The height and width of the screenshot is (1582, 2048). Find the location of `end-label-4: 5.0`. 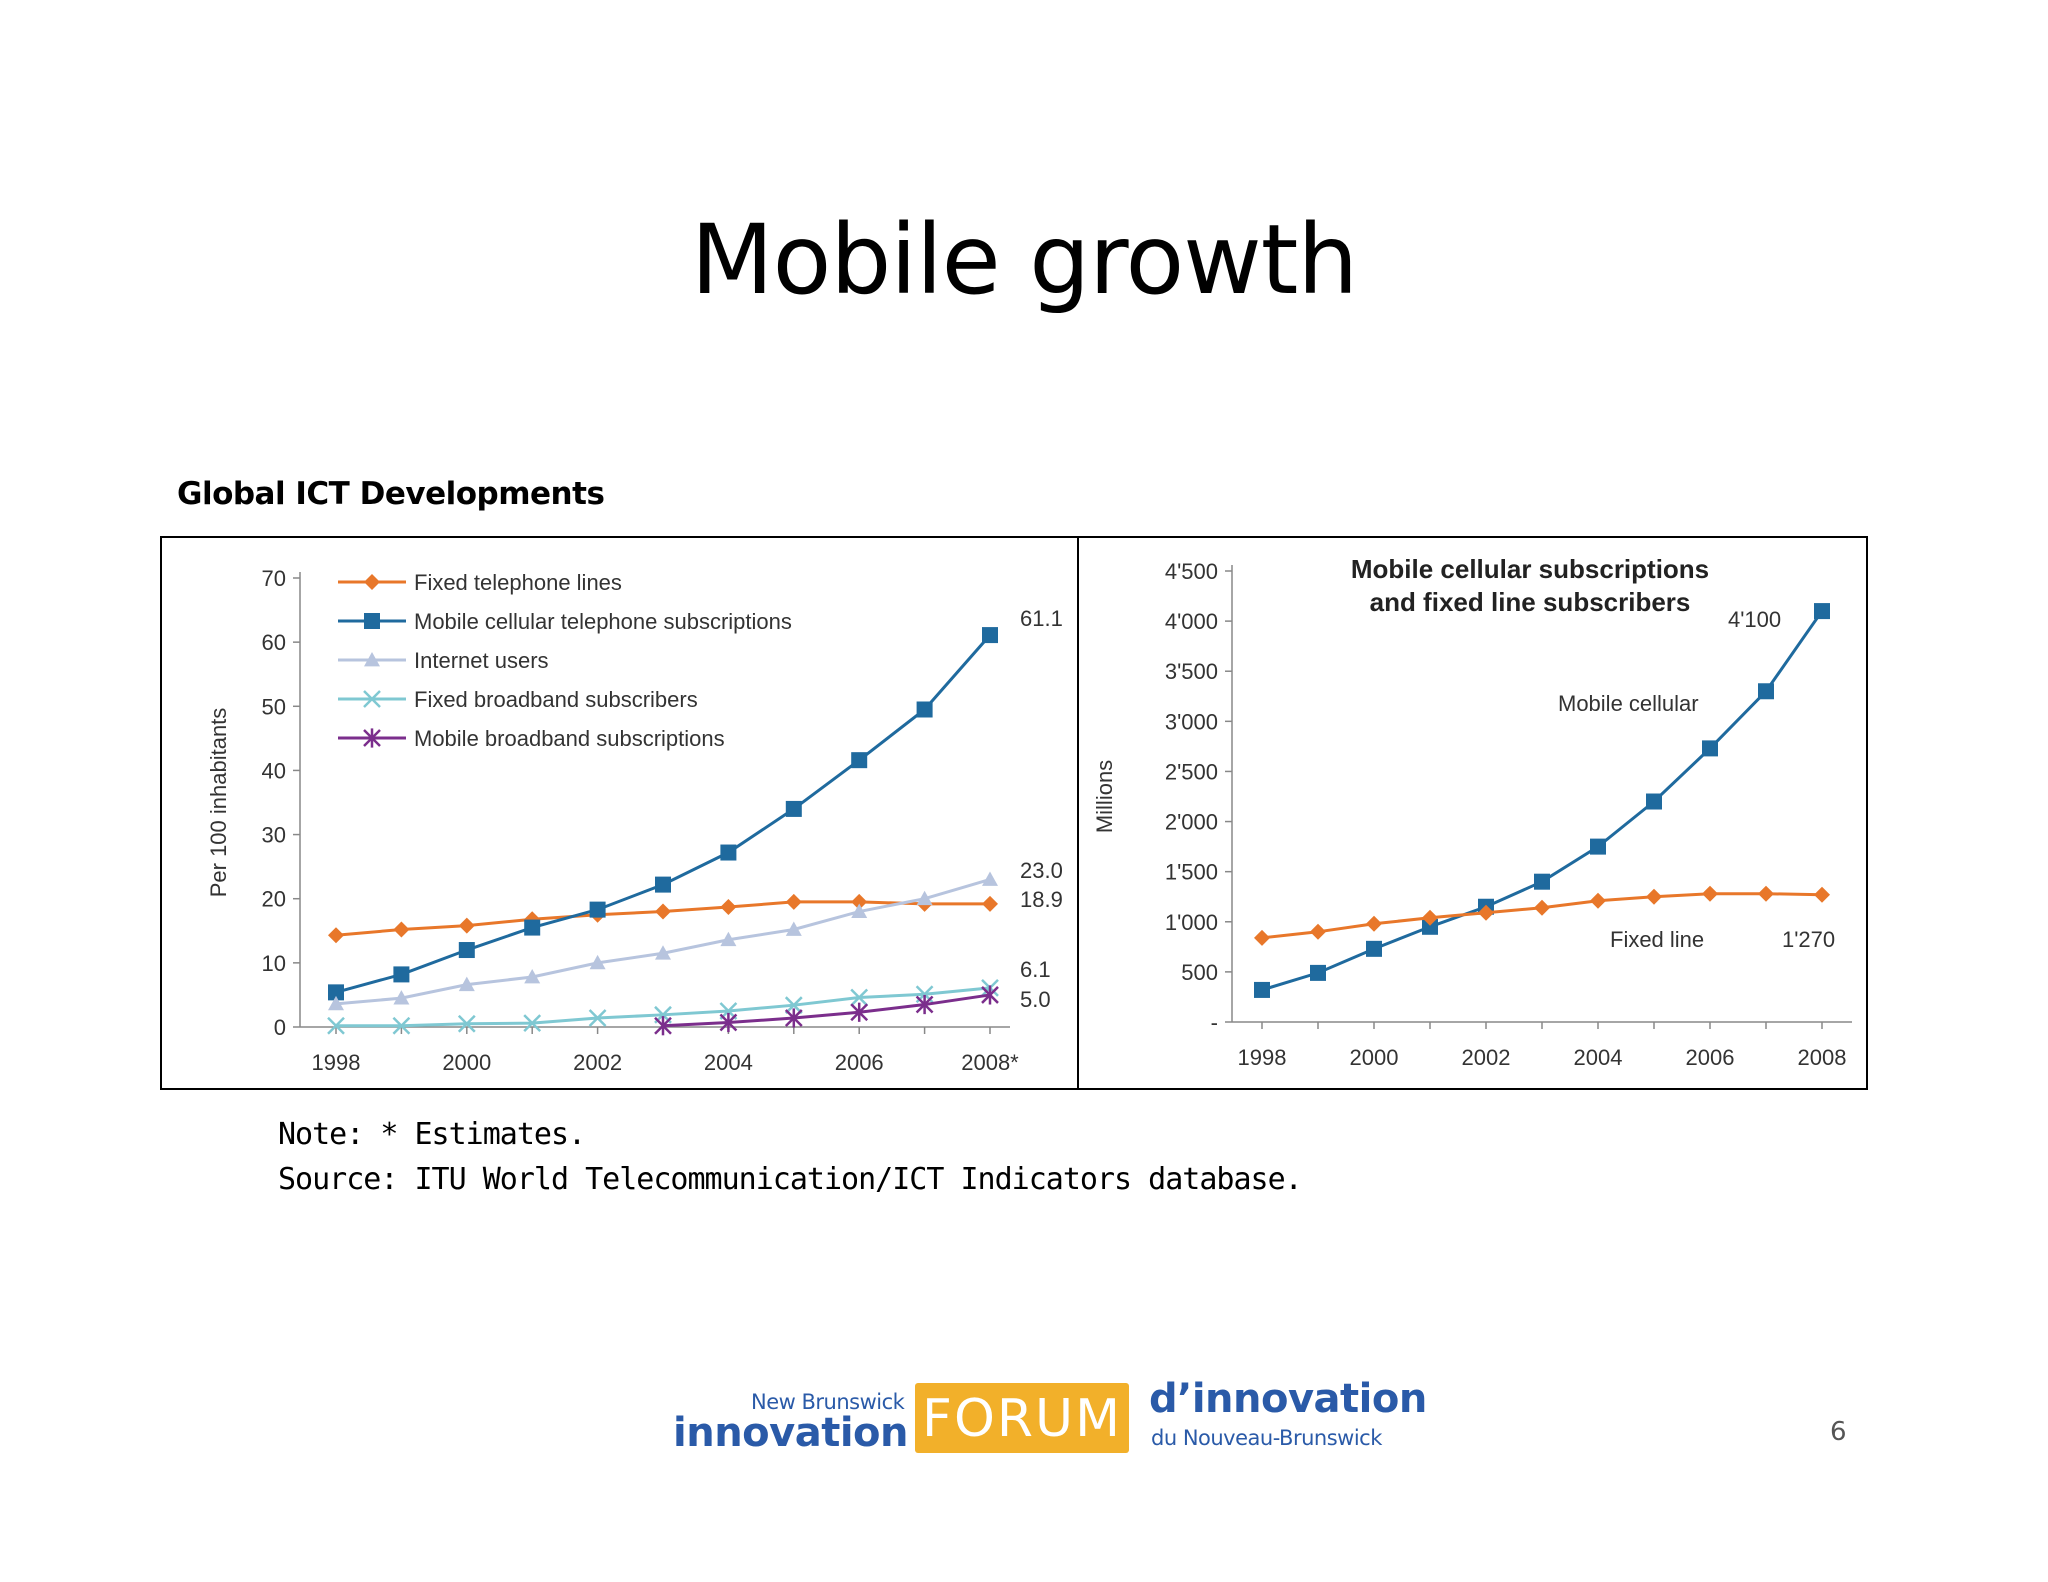

end-label-4: 5.0 is located at coordinates (1035, 999).